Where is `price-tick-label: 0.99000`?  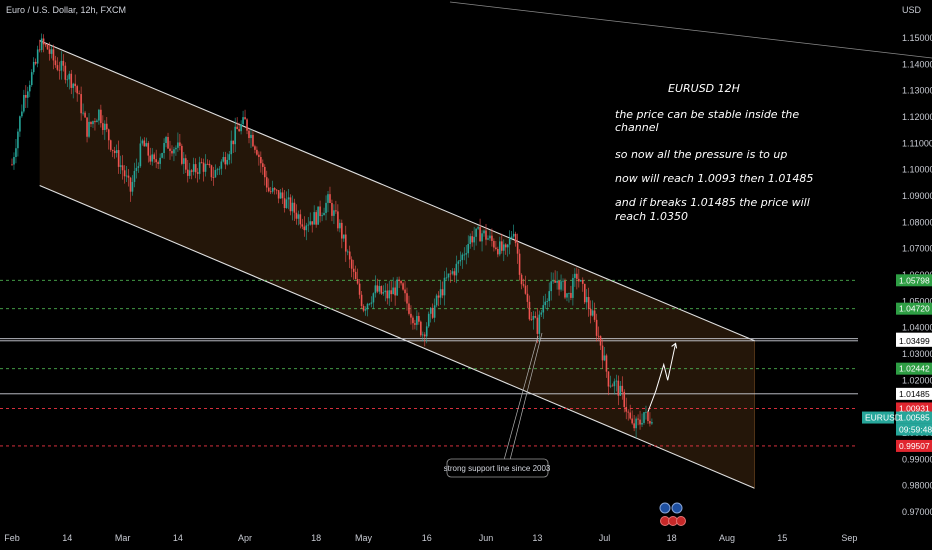 price-tick-label: 0.99000 is located at coordinates (917, 459).